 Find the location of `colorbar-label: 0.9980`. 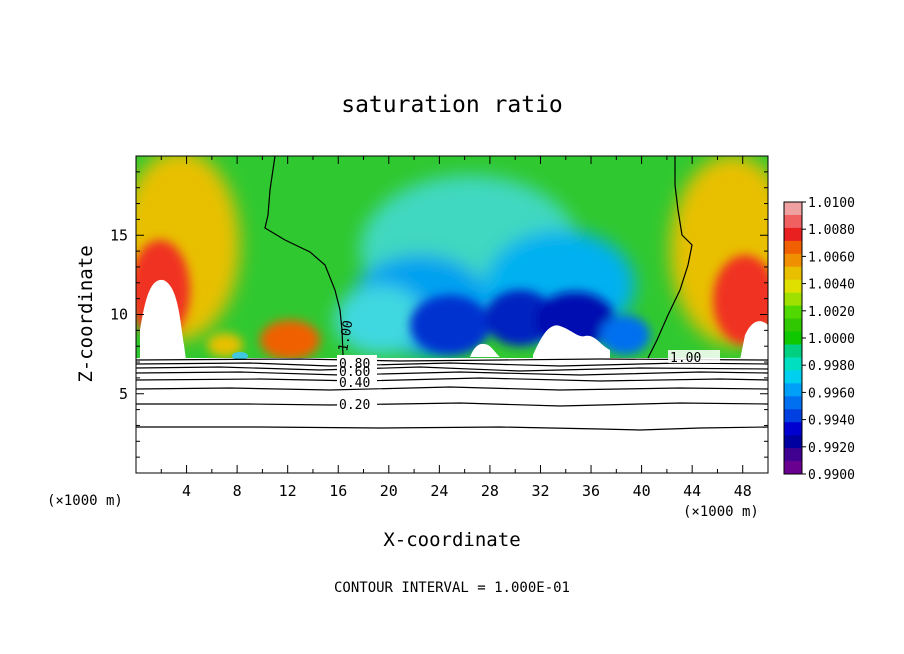

colorbar-label: 0.9980 is located at coordinates (831, 366).